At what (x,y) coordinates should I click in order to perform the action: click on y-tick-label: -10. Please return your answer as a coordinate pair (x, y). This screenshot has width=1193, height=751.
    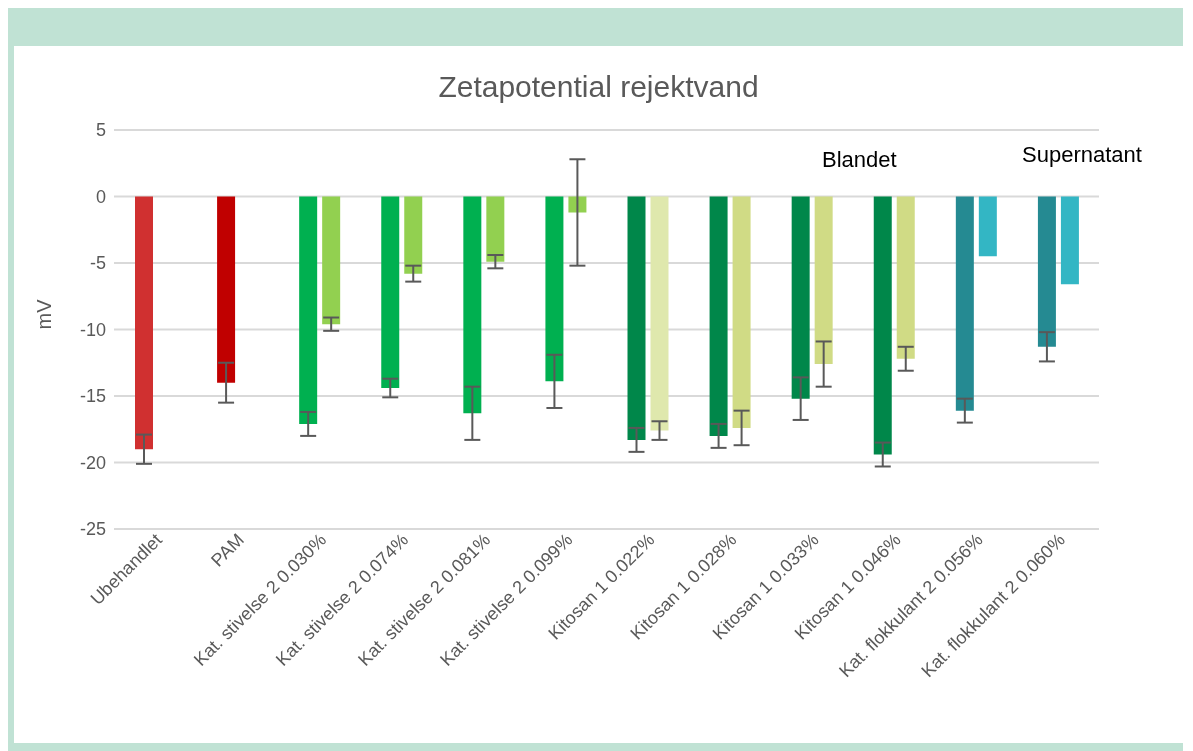
    Looking at the image, I should click on (92, 329).